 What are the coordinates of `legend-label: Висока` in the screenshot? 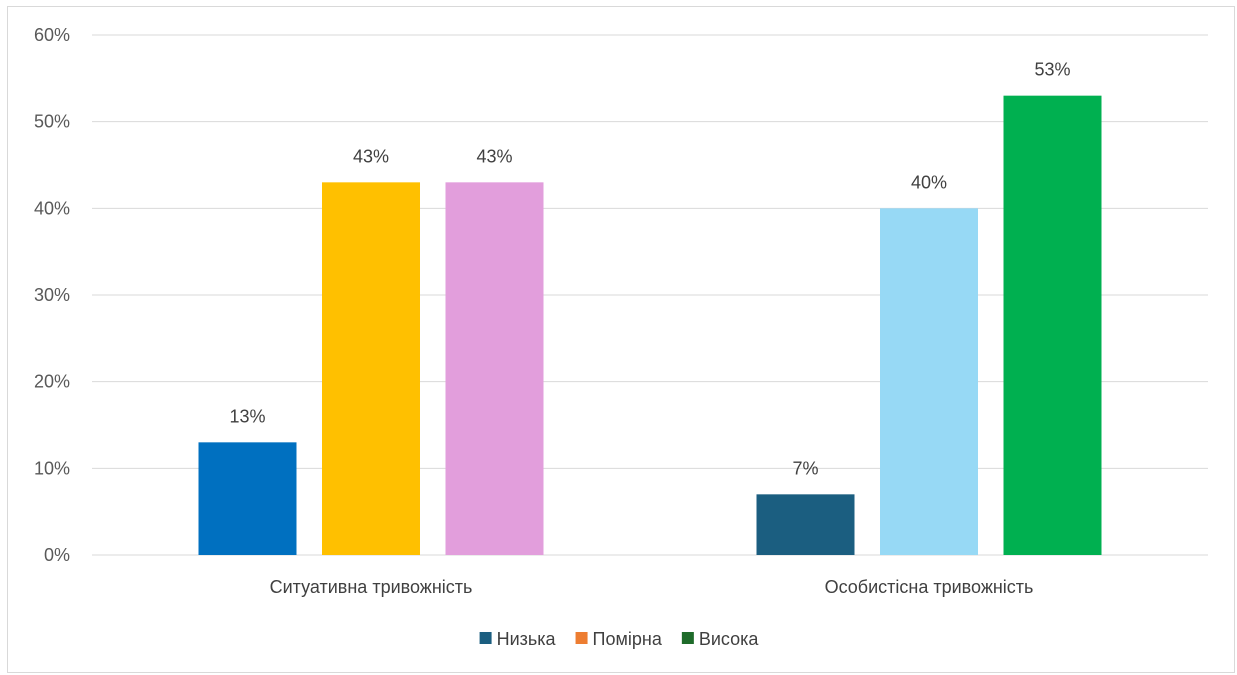 It's located at (729, 639).